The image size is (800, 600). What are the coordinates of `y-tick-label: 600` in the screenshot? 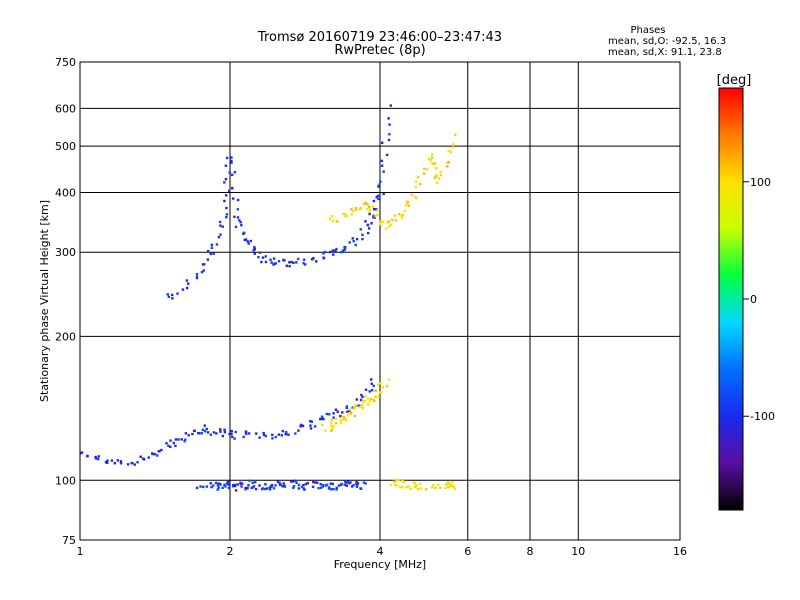 It's located at (65, 108).